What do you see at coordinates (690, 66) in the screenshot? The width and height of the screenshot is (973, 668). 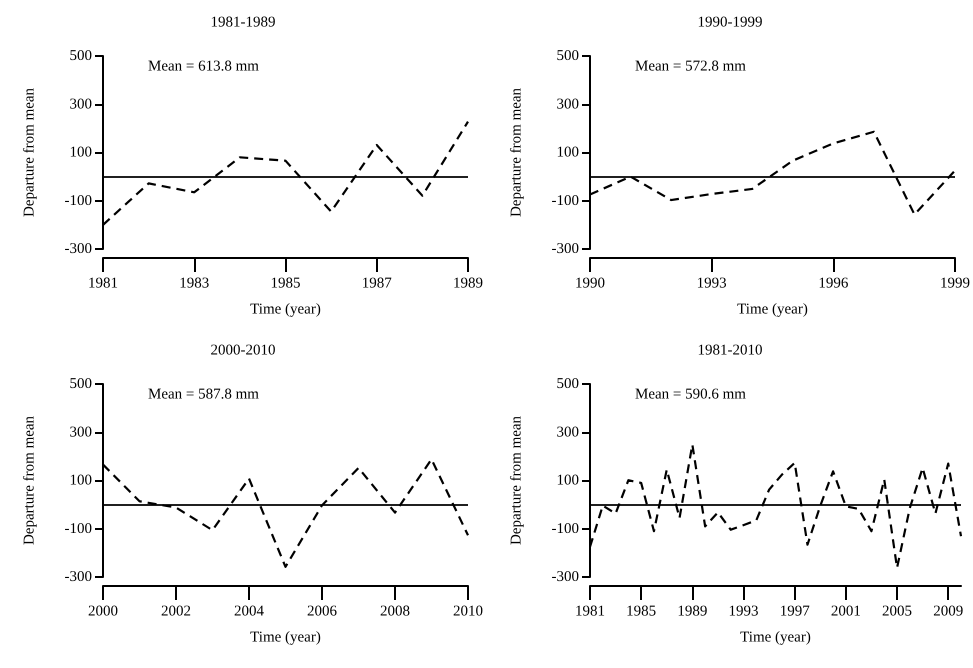 I see `annotation: Mean = 572.8 mm` at bounding box center [690, 66].